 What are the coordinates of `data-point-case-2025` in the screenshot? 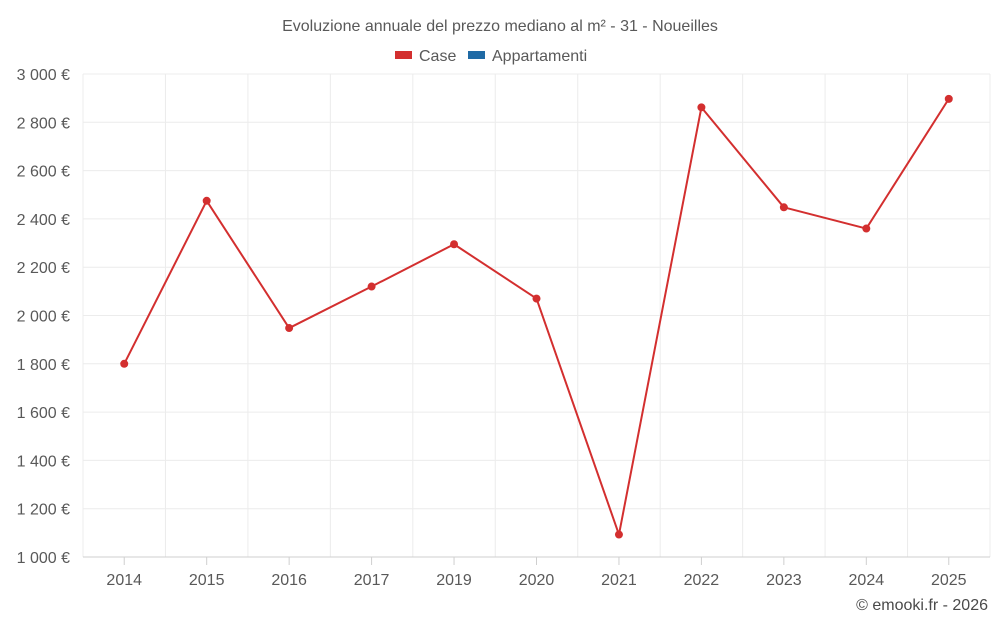 It's located at (948, 98).